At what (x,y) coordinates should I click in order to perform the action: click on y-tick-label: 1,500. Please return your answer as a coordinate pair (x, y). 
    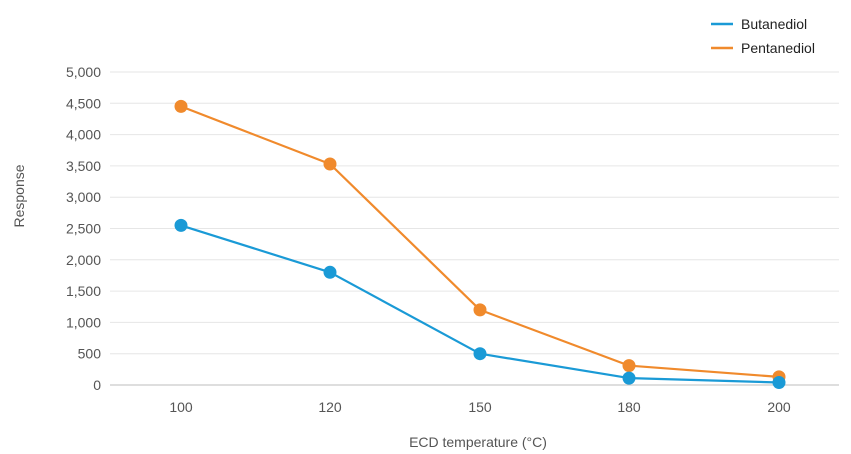
    Looking at the image, I should click on (83, 291).